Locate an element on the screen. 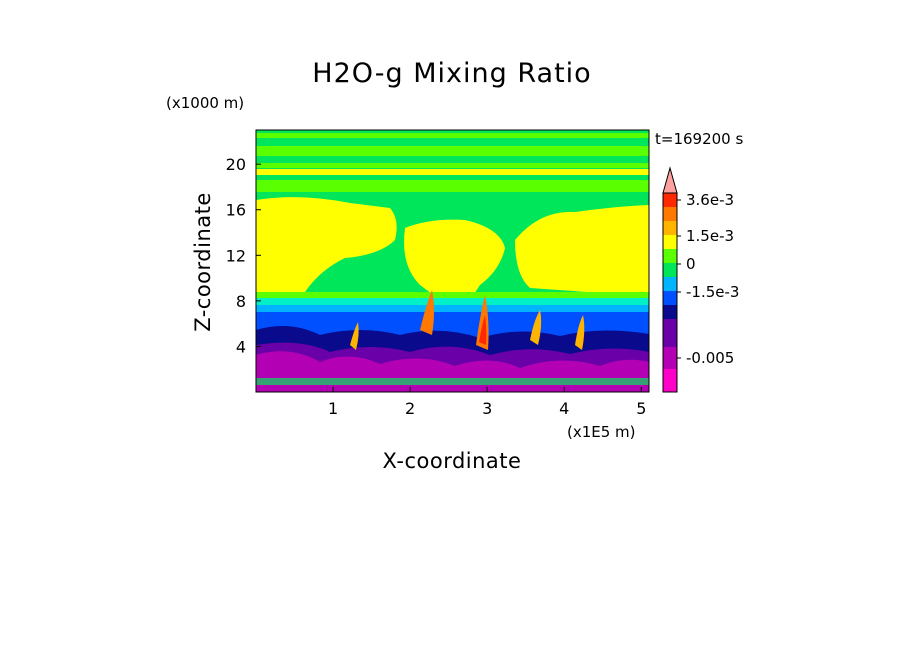 The width and height of the screenshot is (904, 654). field-surface-band is located at coordinates (452, 381).